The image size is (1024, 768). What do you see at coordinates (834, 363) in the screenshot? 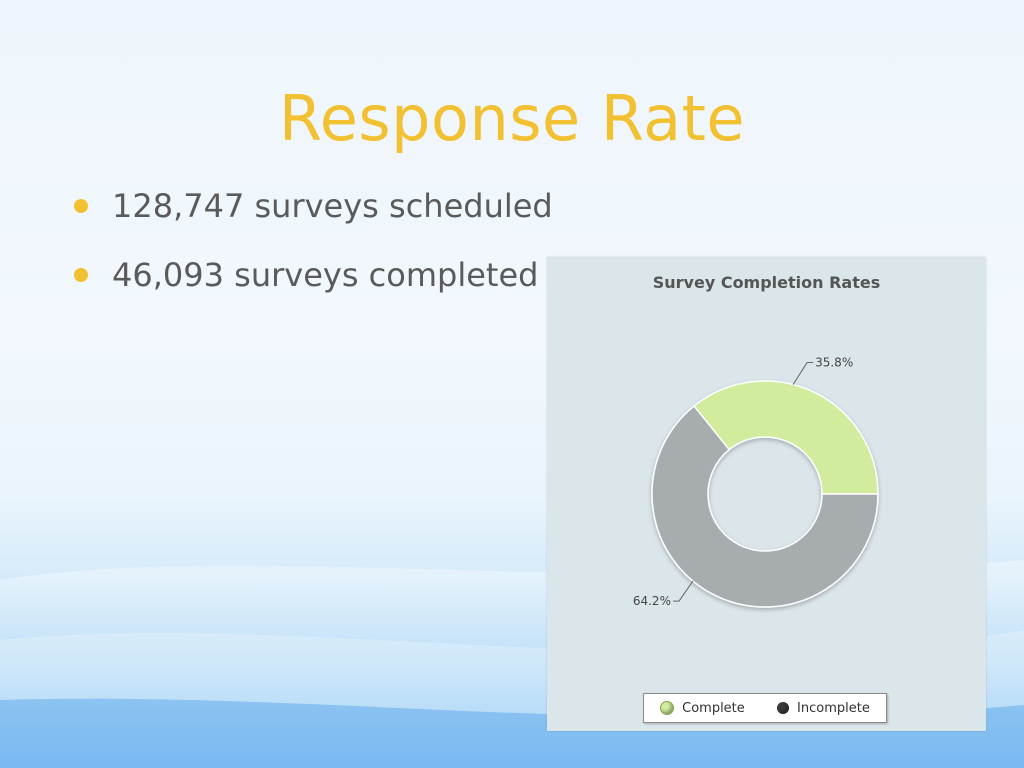
I see `data-label: 35.8%` at bounding box center [834, 363].